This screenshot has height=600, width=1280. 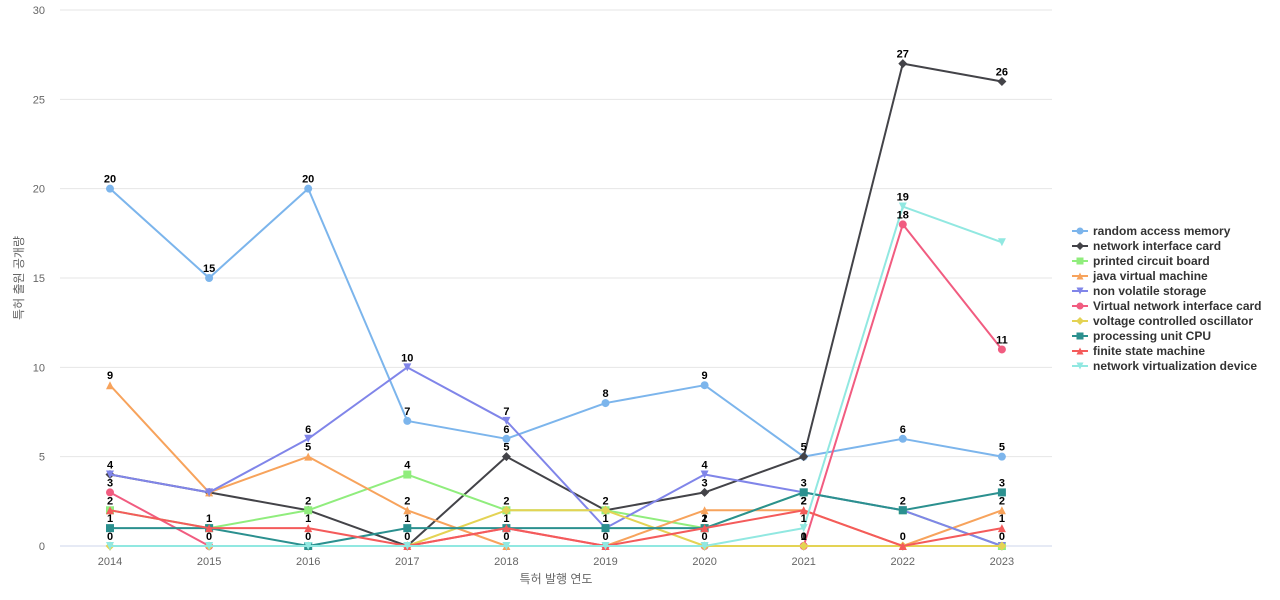 What do you see at coordinates (705, 376) in the screenshot?
I see `data-label: 9` at bounding box center [705, 376].